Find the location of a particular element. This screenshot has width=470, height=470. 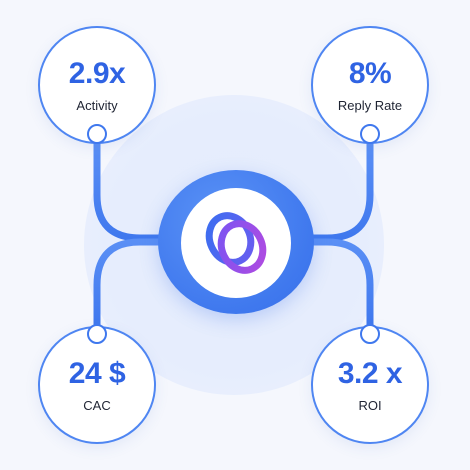

metric-card-cac: 24 $ CAC is located at coordinates (97, 385).